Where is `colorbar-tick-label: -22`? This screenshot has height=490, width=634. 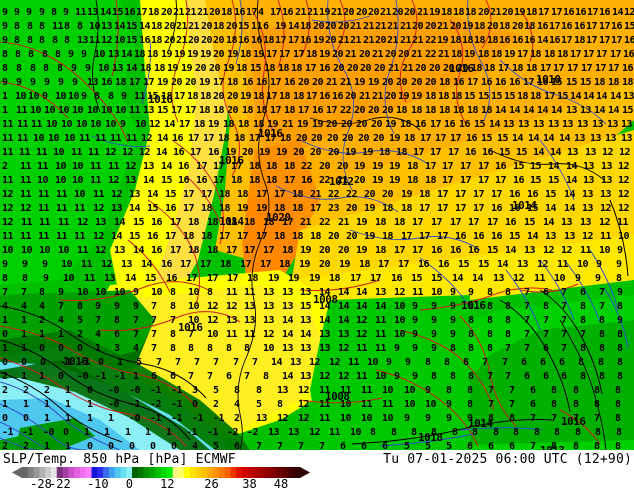 colorbar-tick-label: -22 is located at coordinates (60, 483).